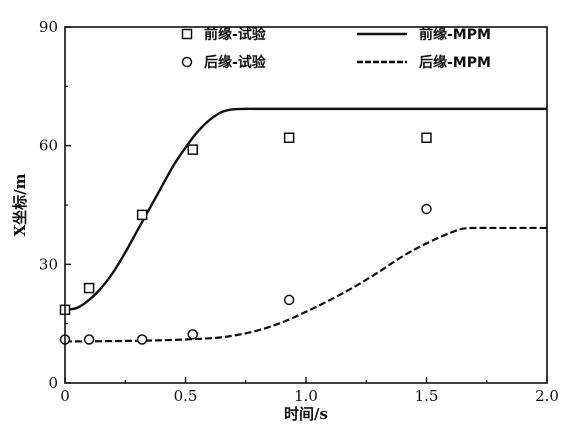 The image size is (583, 438). What do you see at coordinates (306, 396) in the screenshot?
I see `x-tick-label: 1.0` at bounding box center [306, 396].